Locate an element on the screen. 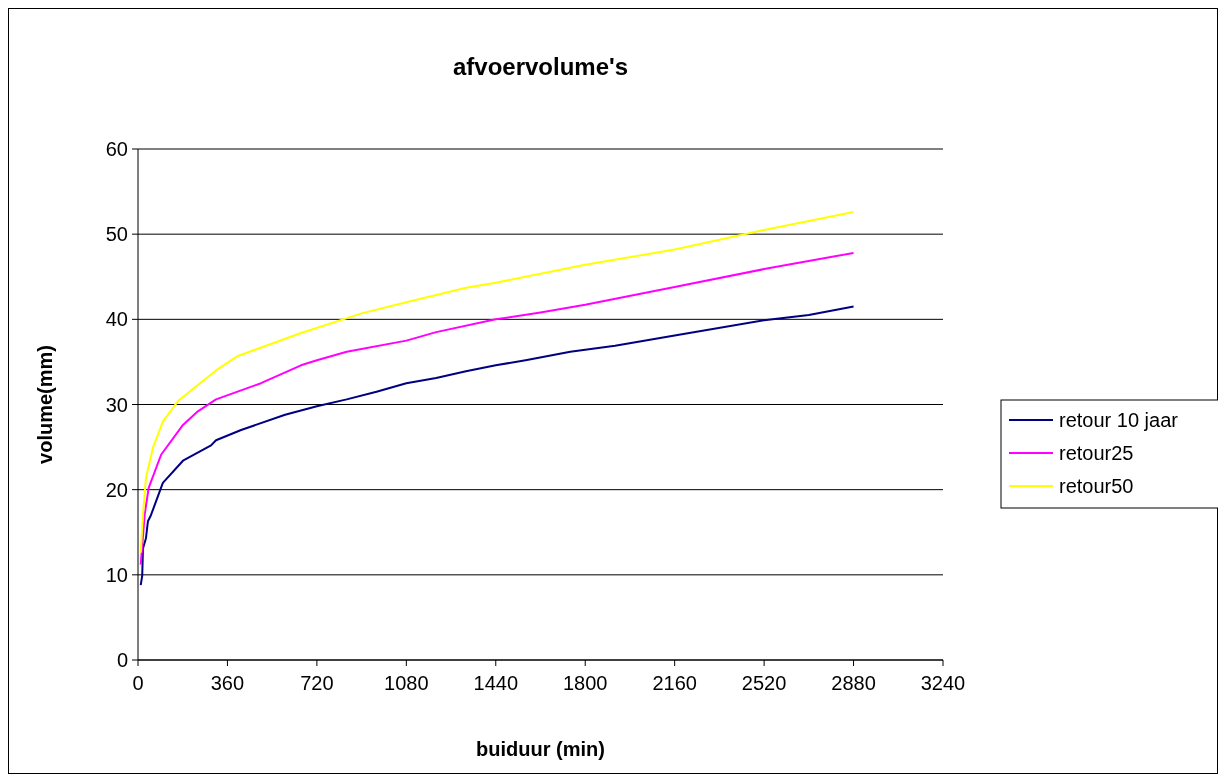 This screenshot has width=1226, height=782. x-tick-label: 1080 is located at coordinates (406, 683).